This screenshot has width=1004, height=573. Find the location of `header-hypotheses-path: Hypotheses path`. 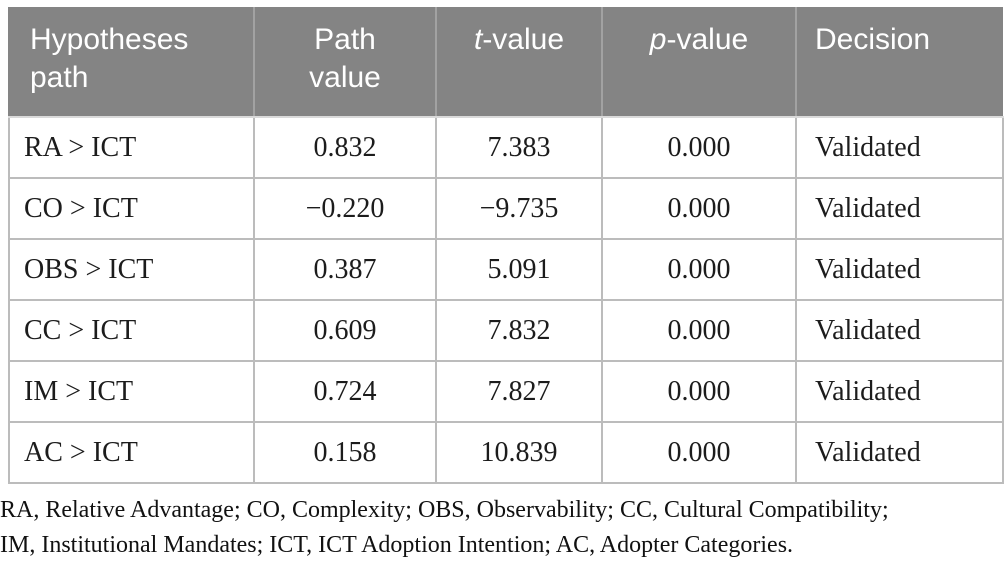

header-hypotheses-path: Hypotheses path is located at coordinates (131, 62).